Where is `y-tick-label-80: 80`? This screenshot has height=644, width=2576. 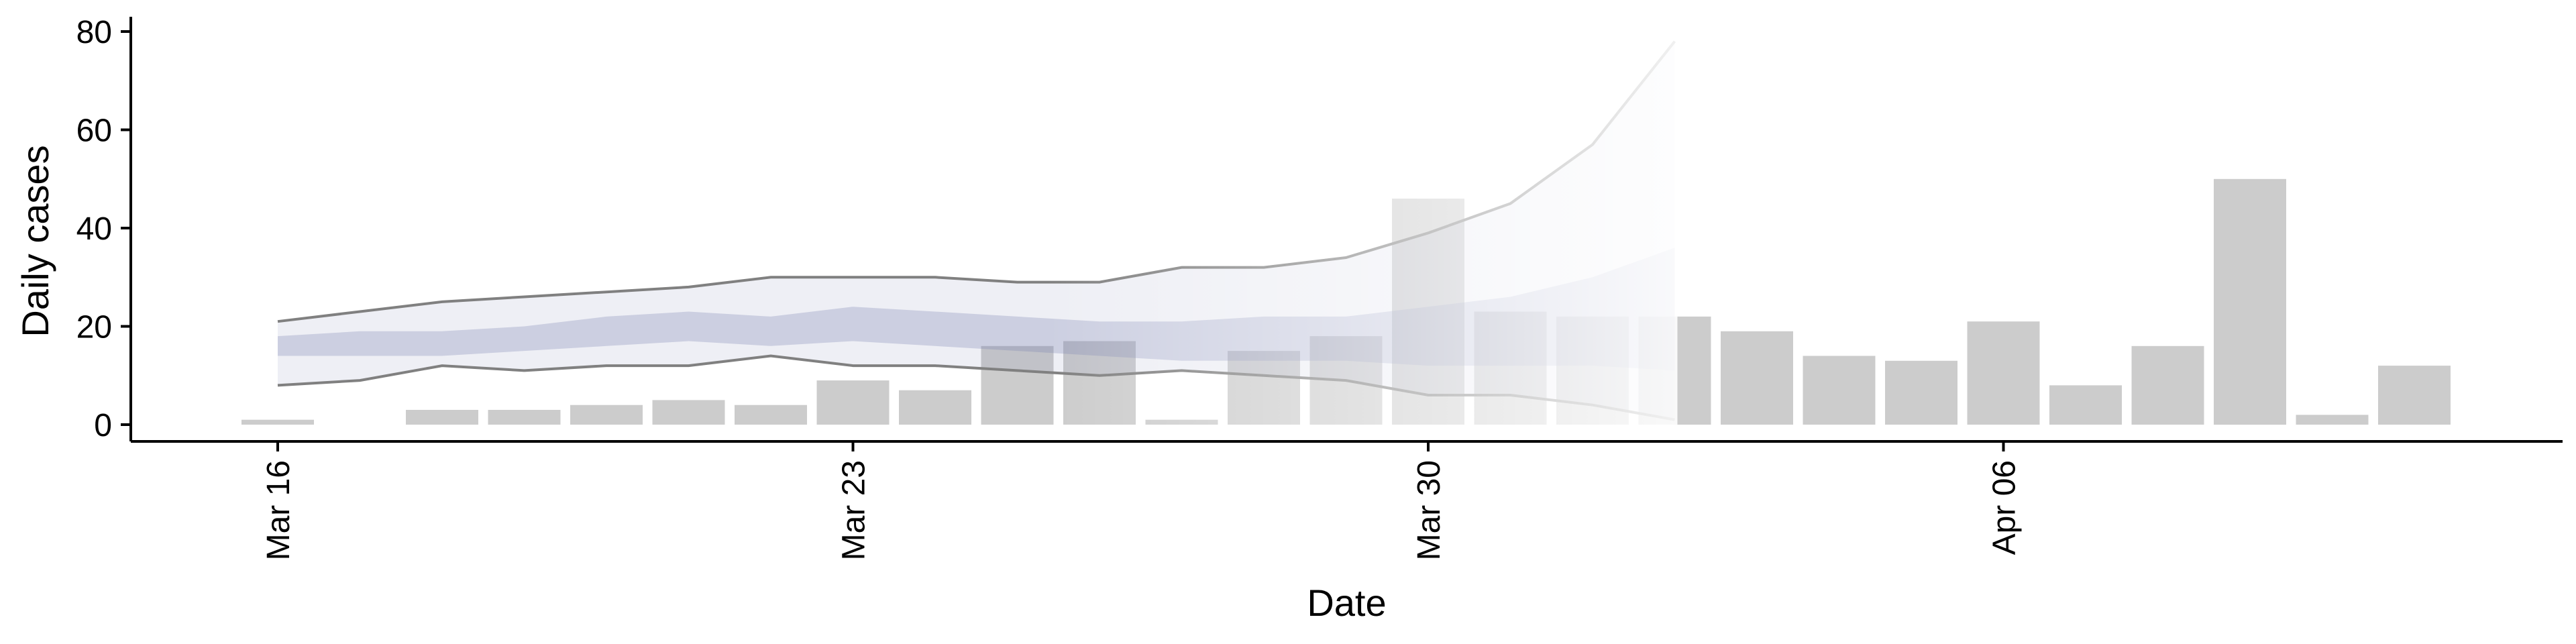 y-tick-label-80: 80 is located at coordinates (94, 32).